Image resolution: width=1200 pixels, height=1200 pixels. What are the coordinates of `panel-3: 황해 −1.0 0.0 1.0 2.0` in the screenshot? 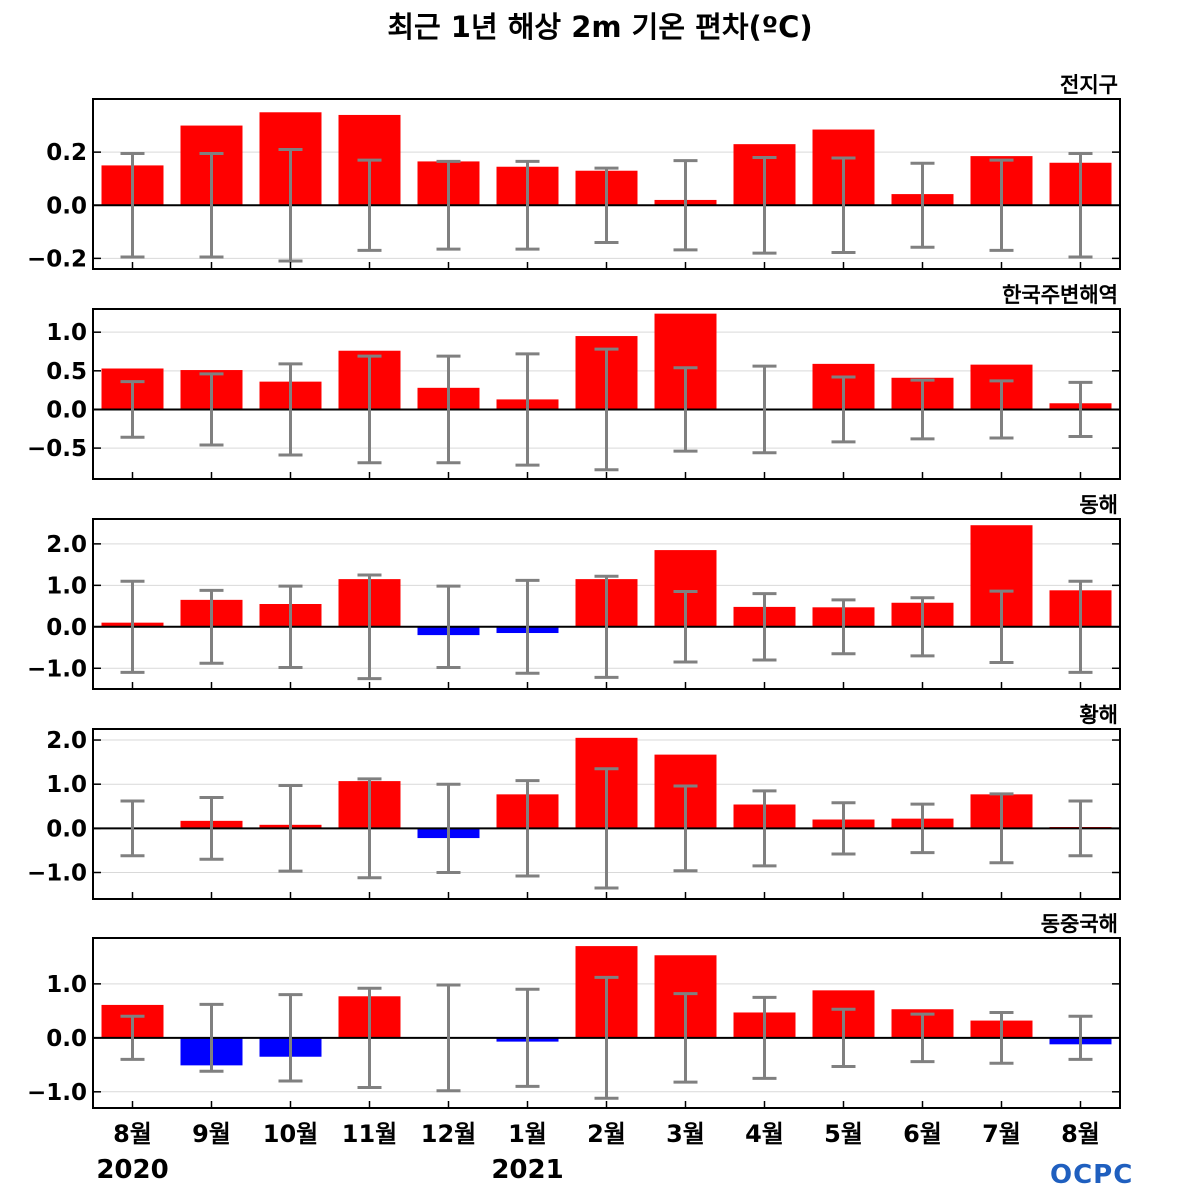 It's located at (574, 801).